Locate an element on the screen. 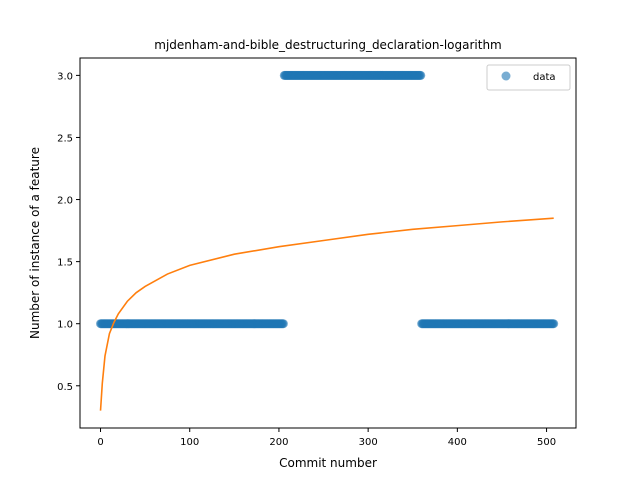 The width and height of the screenshot is (640, 480). x-tick-label: 0 is located at coordinates (100, 442).